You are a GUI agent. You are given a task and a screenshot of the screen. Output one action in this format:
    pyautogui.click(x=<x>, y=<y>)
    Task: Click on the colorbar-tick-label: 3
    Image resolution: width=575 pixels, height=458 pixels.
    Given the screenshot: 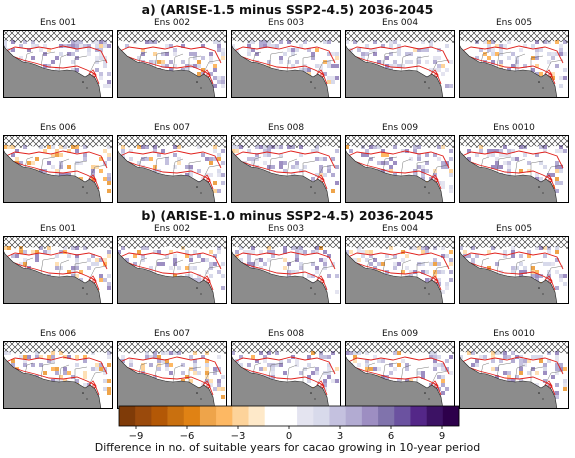 What is the action you would take?
    pyautogui.click(x=340, y=436)
    